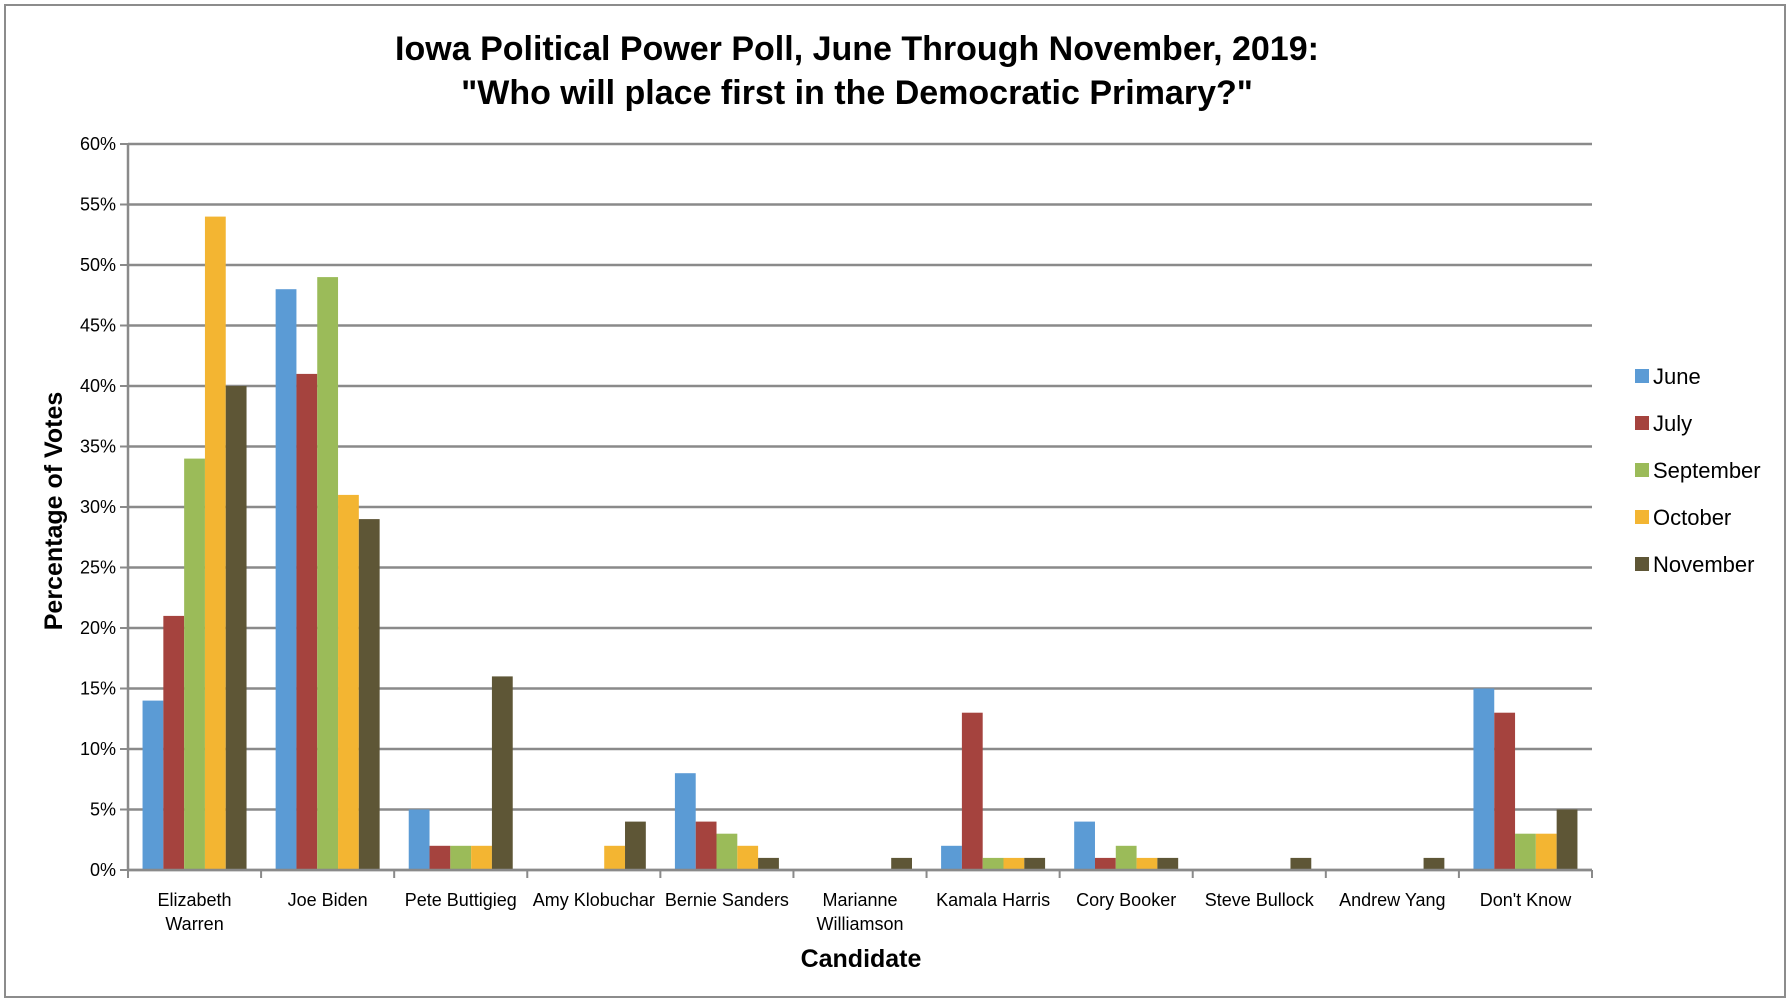  What do you see at coordinates (1692, 517) in the screenshot?
I see `legend-label-october: October` at bounding box center [1692, 517].